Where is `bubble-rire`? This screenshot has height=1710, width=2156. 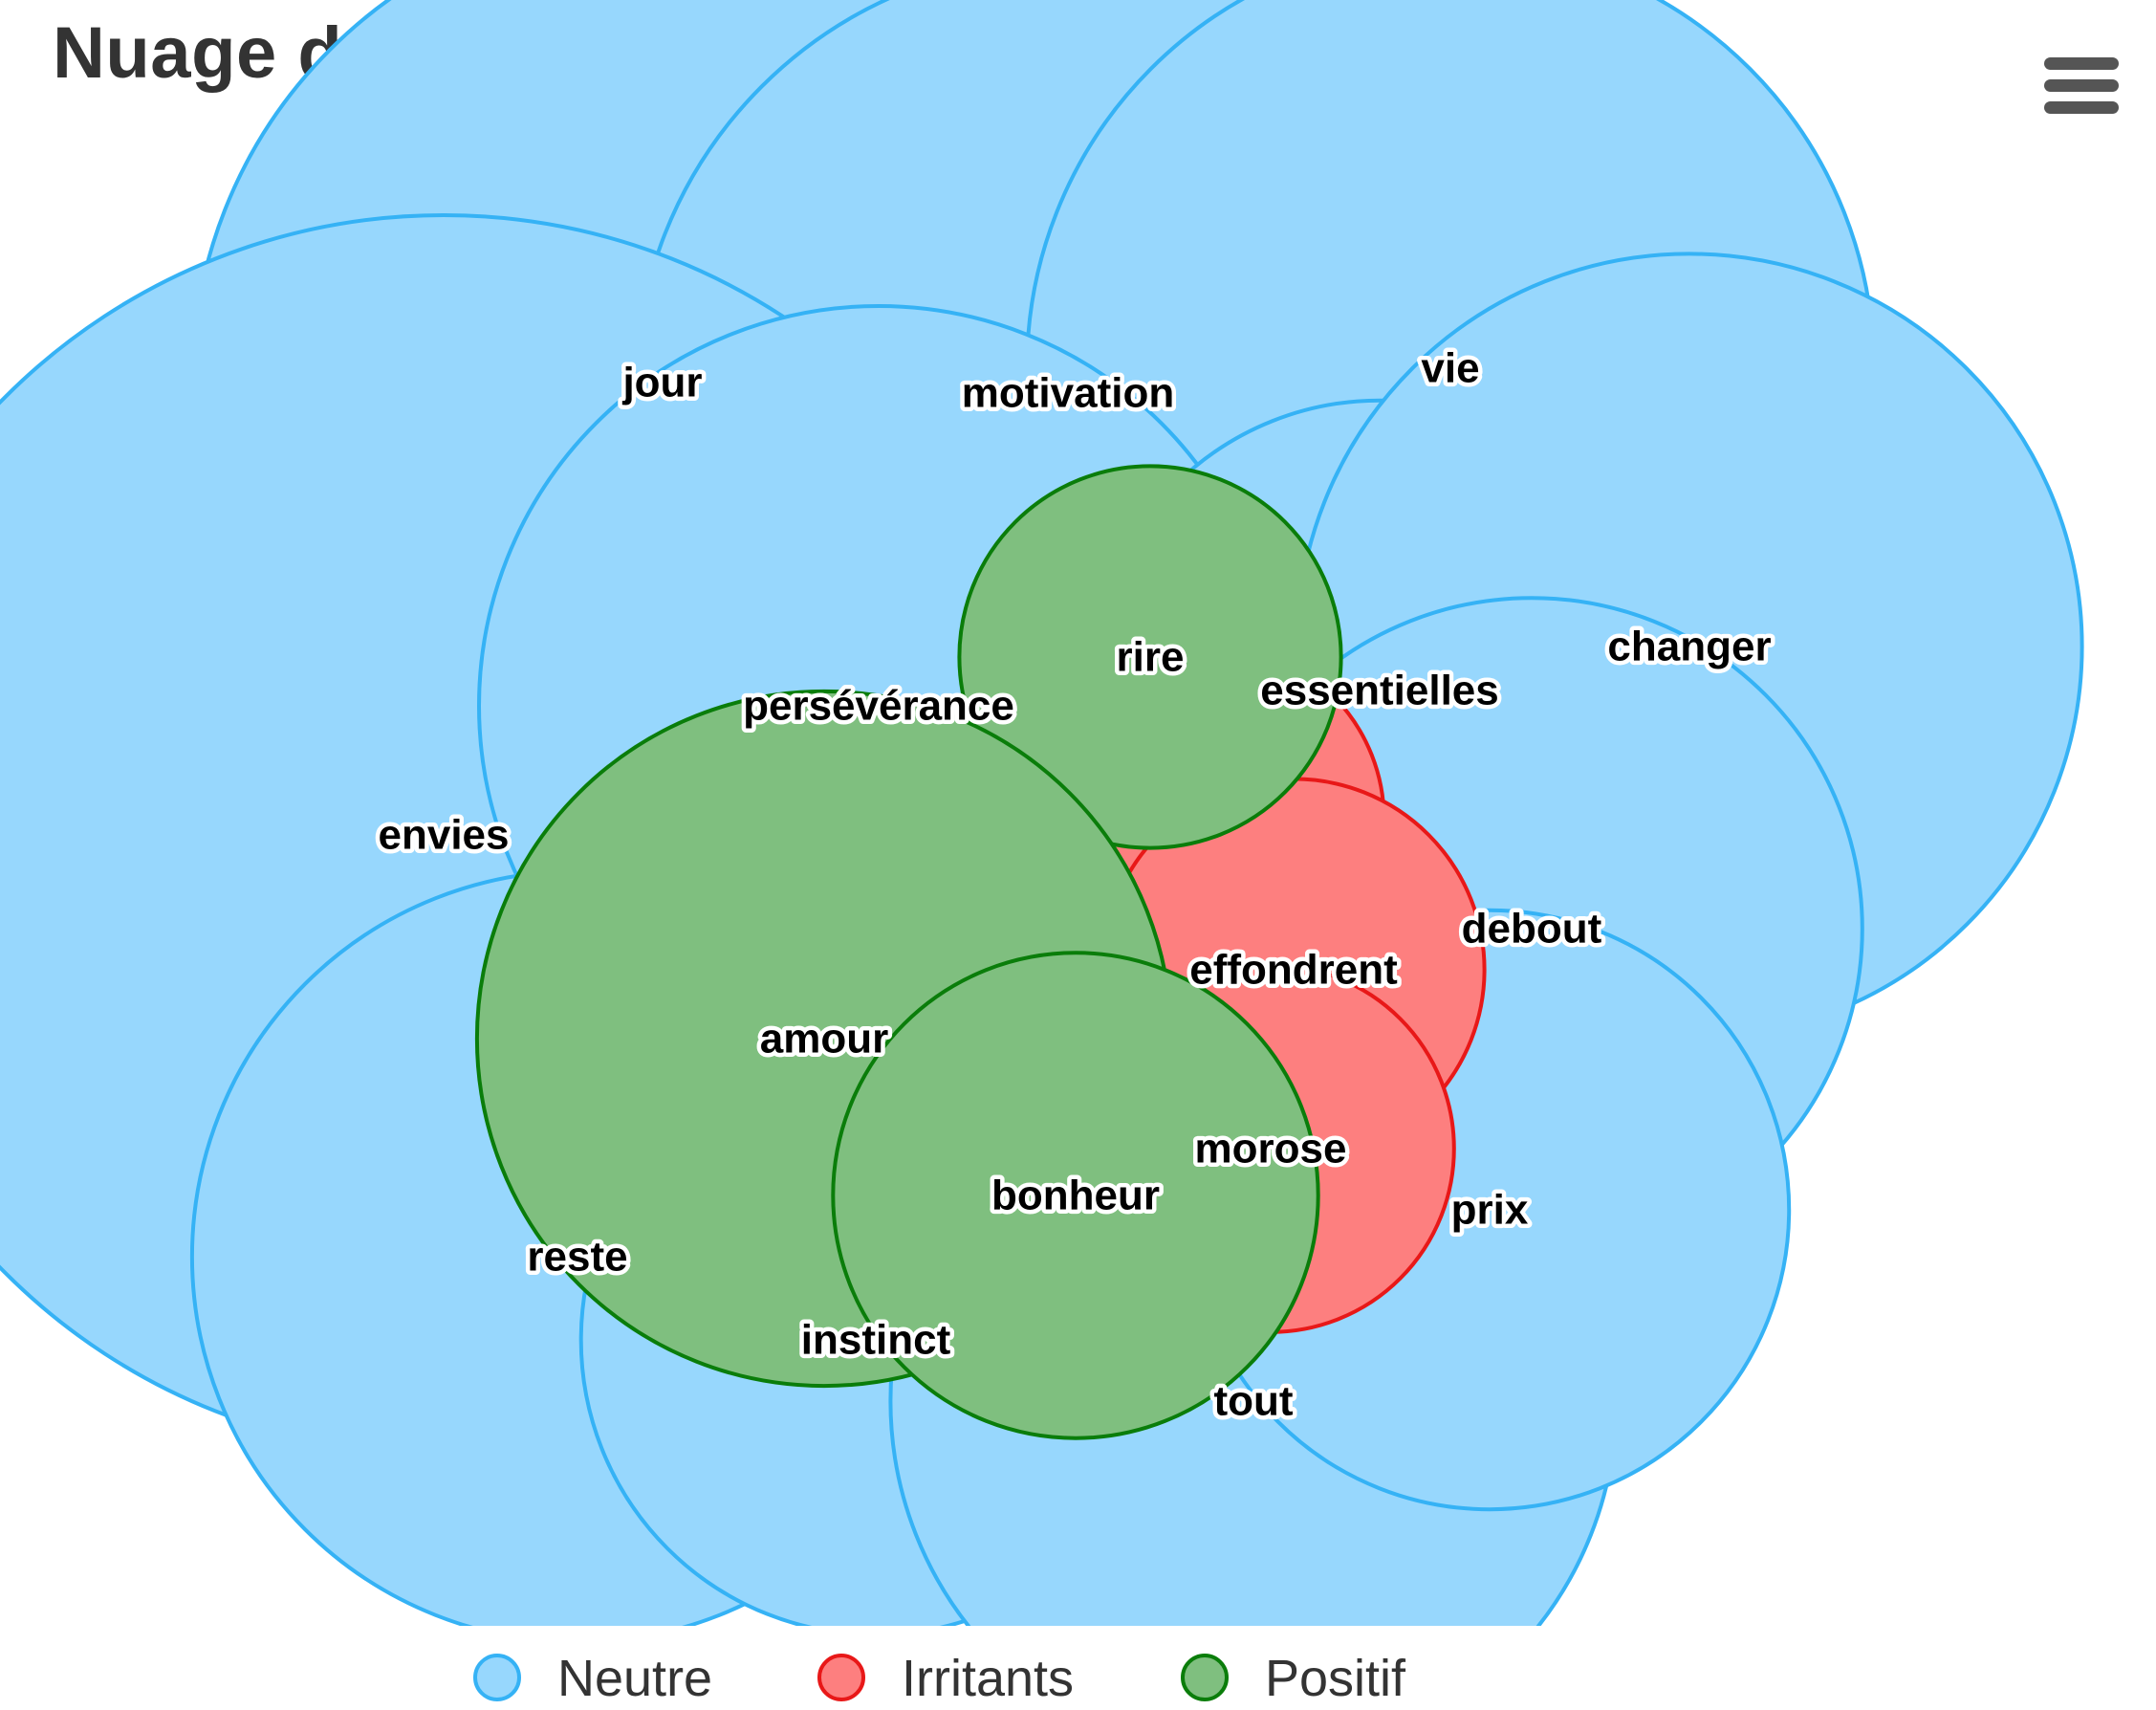 bubble-rire is located at coordinates (1150, 657).